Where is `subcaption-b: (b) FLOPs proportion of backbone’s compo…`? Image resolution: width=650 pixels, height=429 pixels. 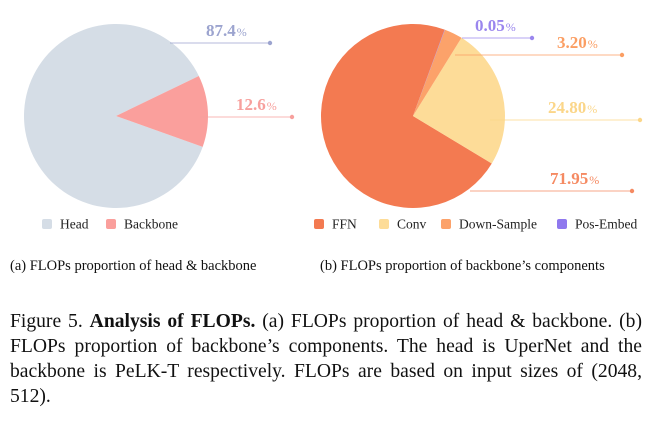 subcaption-b: (b) FLOPs proportion of backbone’s compo… is located at coordinates (462, 266).